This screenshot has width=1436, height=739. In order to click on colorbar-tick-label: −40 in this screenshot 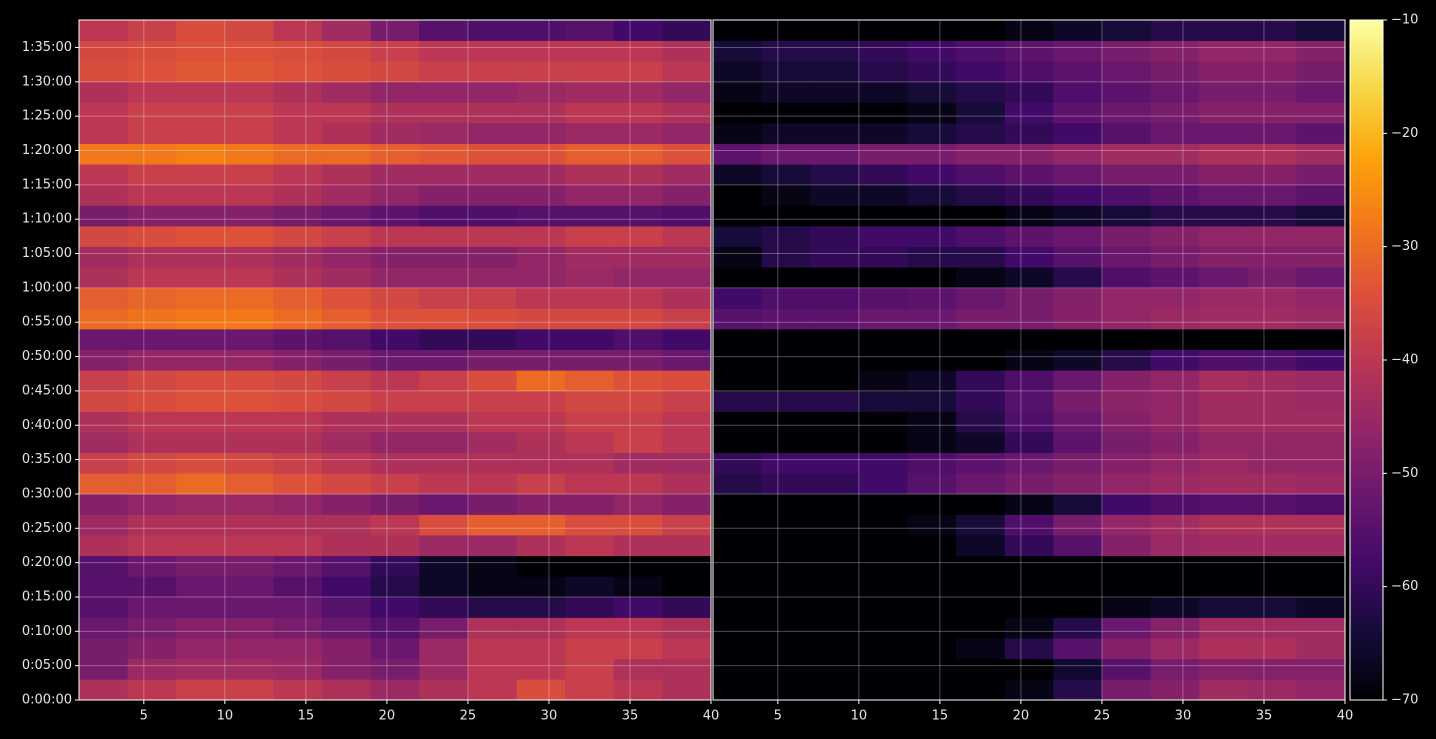, I will do `click(1404, 360)`.